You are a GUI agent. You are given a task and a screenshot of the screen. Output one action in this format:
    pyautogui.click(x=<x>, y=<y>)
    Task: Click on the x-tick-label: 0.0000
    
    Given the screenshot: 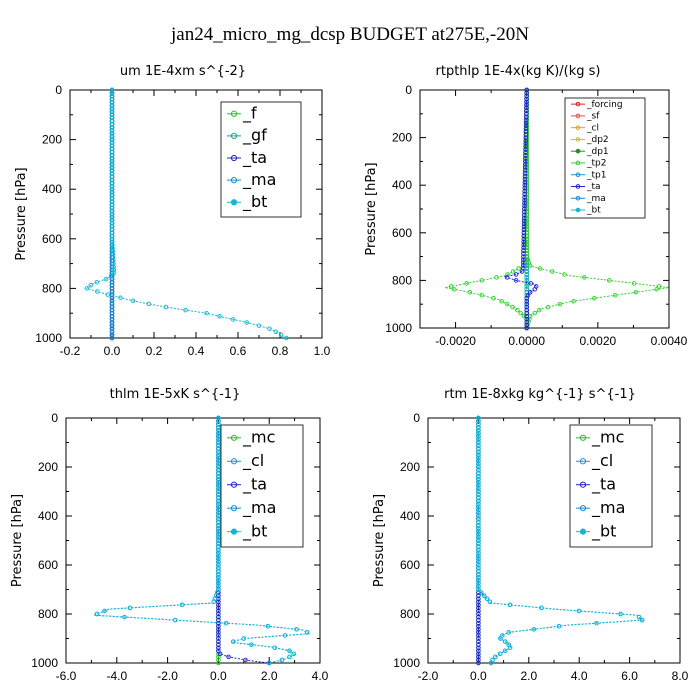 What is the action you would take?
    pyautogui.click(x=526, y=341)
    